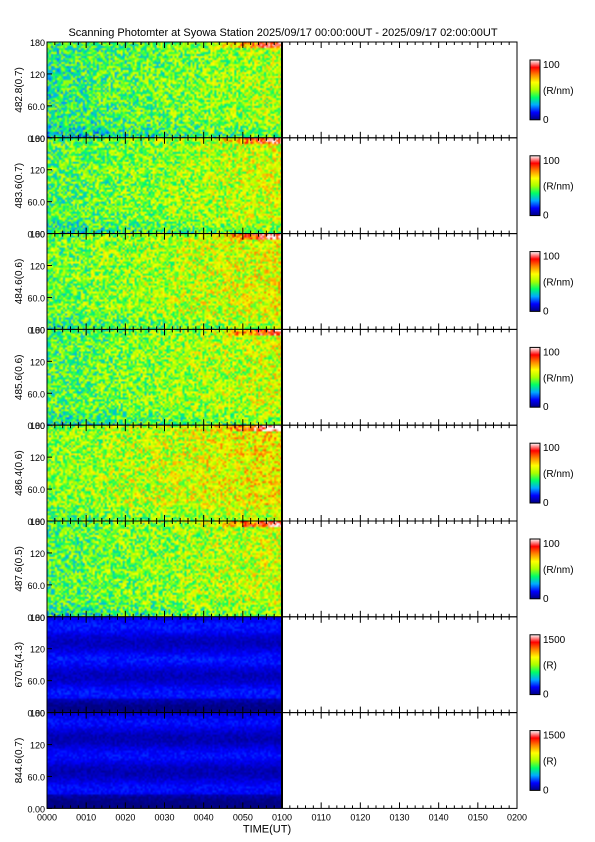  I want to click on x-tick-label: 0100, so click(282, 817).